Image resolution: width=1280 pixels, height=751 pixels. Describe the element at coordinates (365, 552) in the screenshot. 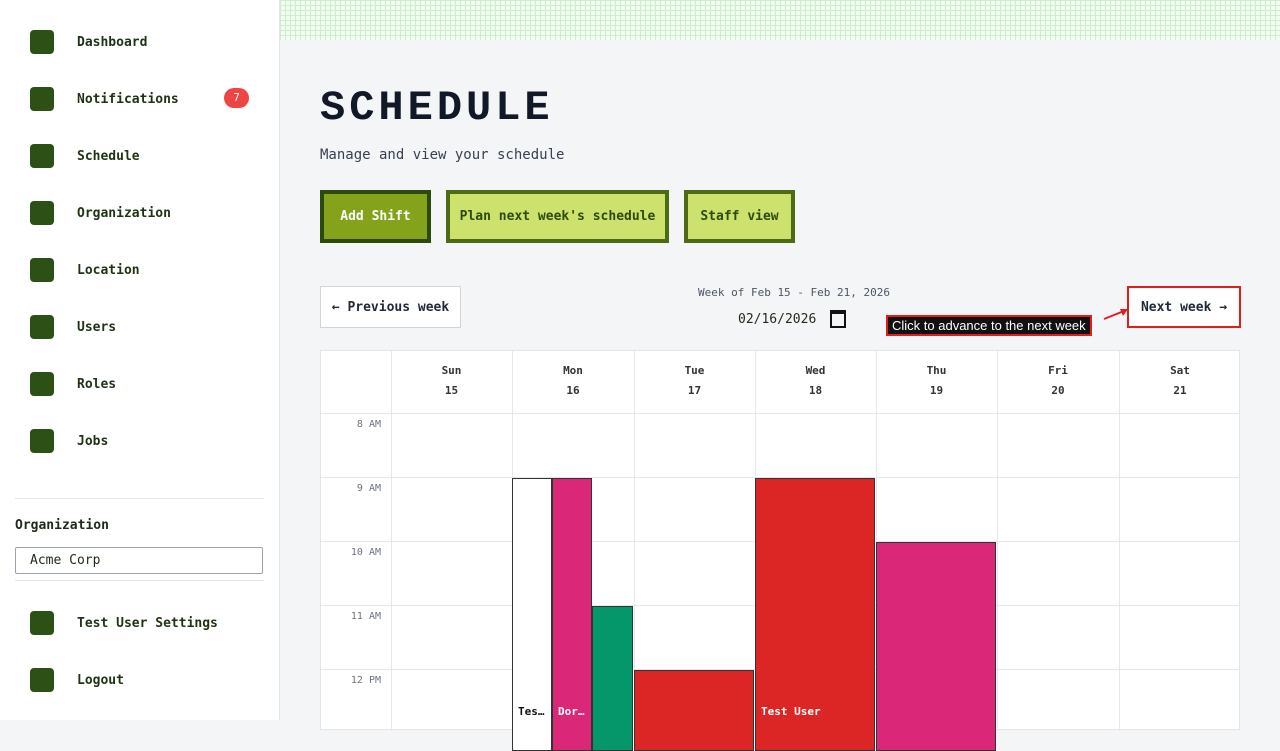

I see `hour-label: 10 AM` at that location.